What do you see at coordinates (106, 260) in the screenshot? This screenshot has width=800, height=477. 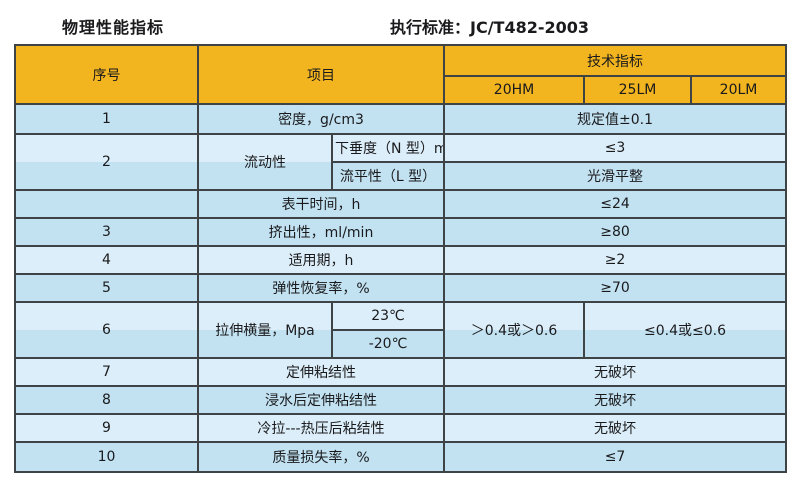 I see `pot-life-no: 4` at bounding box center [106, 260].